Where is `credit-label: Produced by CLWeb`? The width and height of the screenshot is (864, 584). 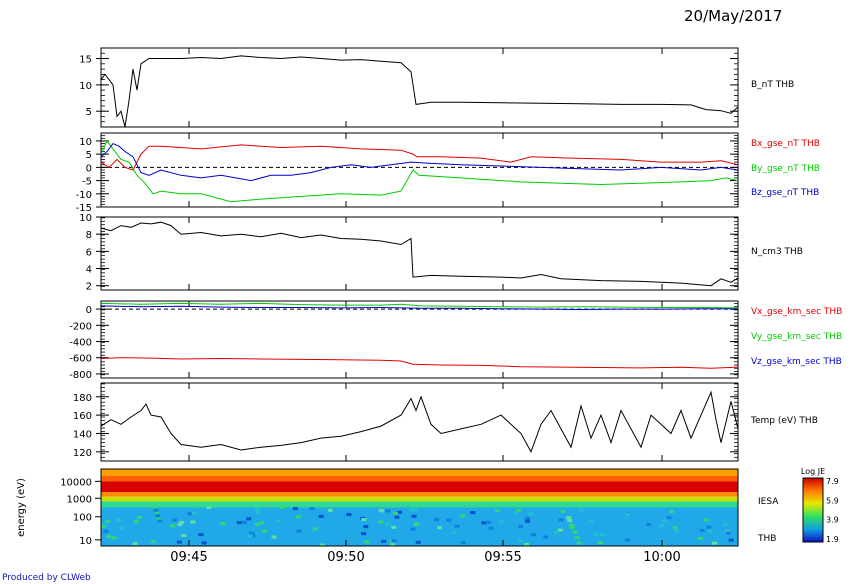
credit-label: Produced by CLWeb is located at coordinates (46, 578).